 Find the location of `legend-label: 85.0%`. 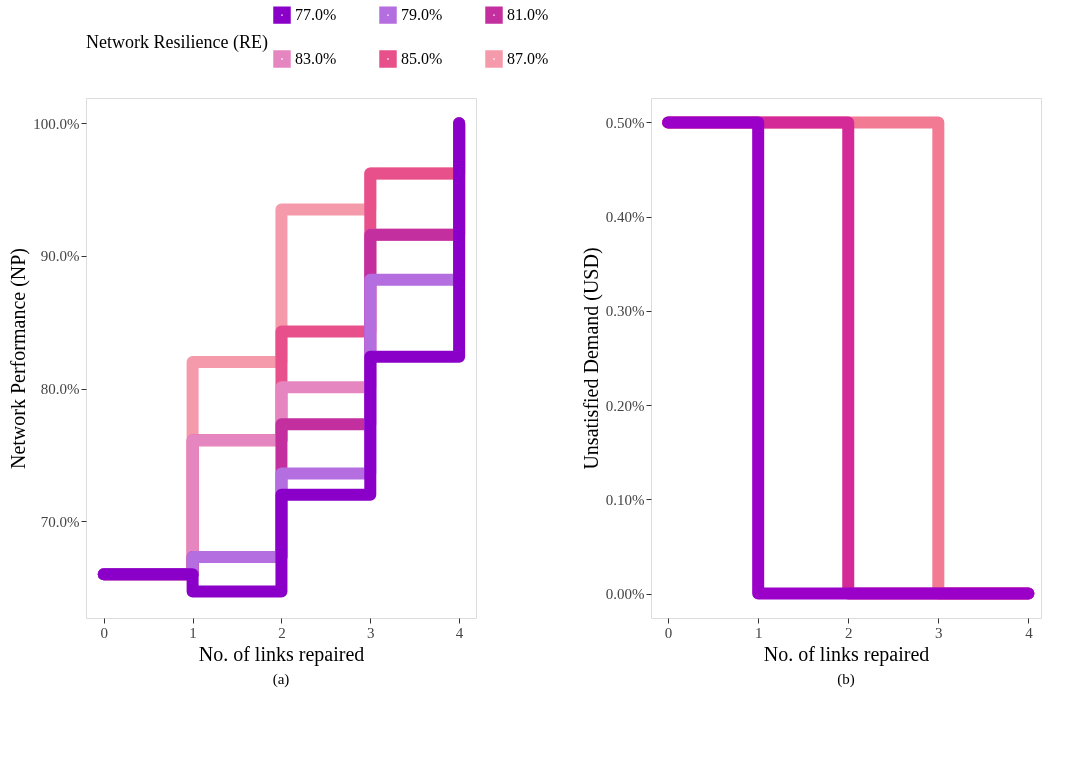

legend-label: 85.0% is located at coordinates (422, 58).